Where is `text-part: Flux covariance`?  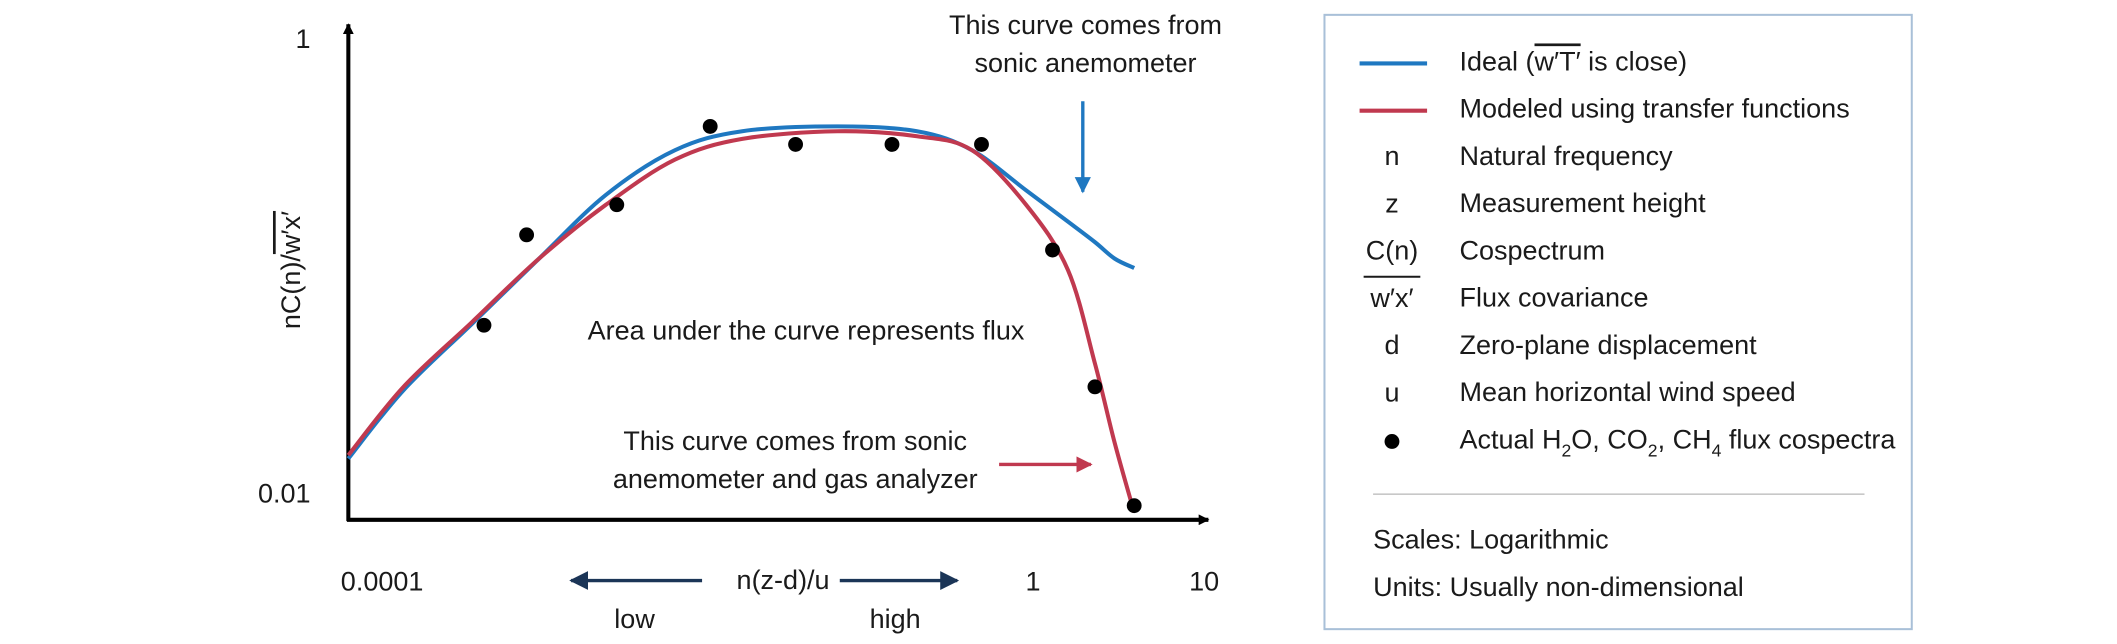 text-part: Flux covariance is located at coordinates (1553, 298).